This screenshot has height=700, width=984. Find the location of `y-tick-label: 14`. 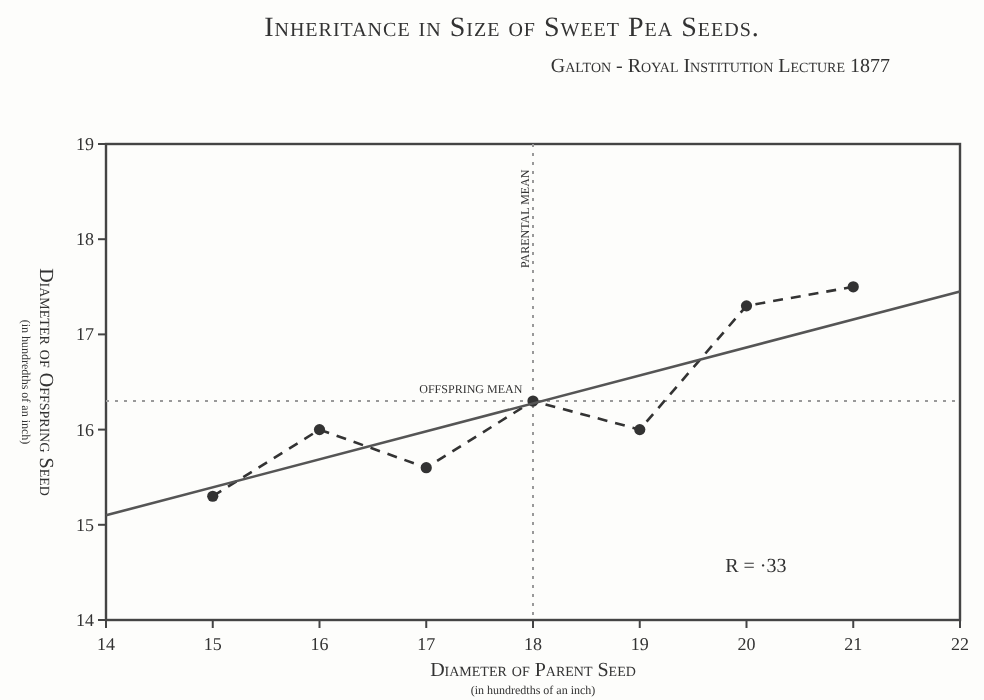

y-tick-label: 14 is located at coordinates (85, 620).